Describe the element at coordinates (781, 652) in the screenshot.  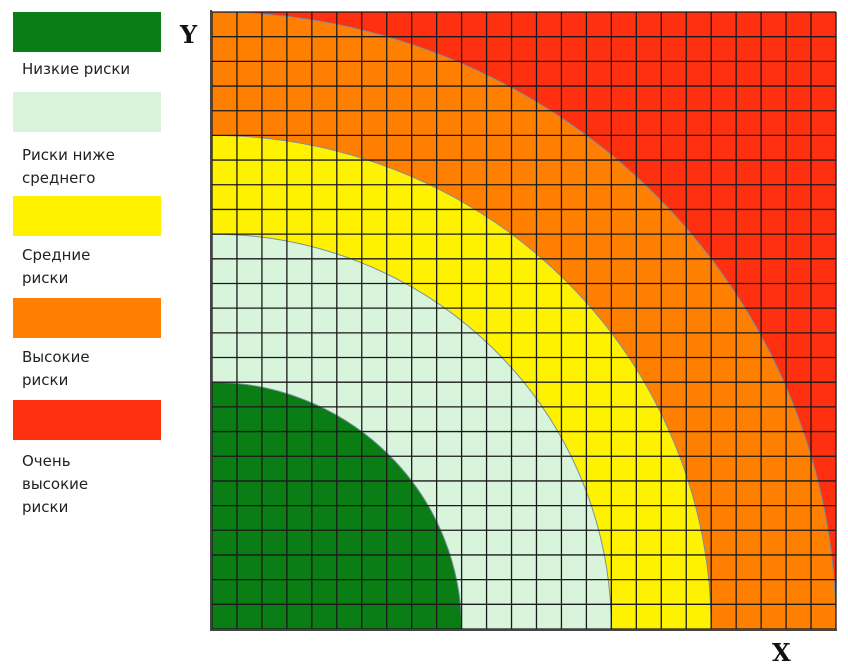
I see `x-axis-label: X` at that location.